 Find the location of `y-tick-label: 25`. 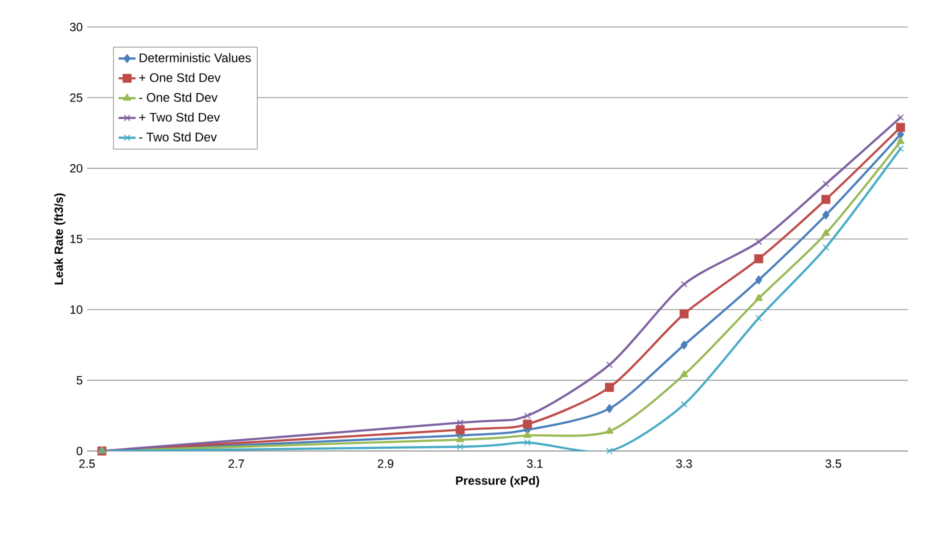

y-tick-label: 25 is located at coordinates (76, 97).